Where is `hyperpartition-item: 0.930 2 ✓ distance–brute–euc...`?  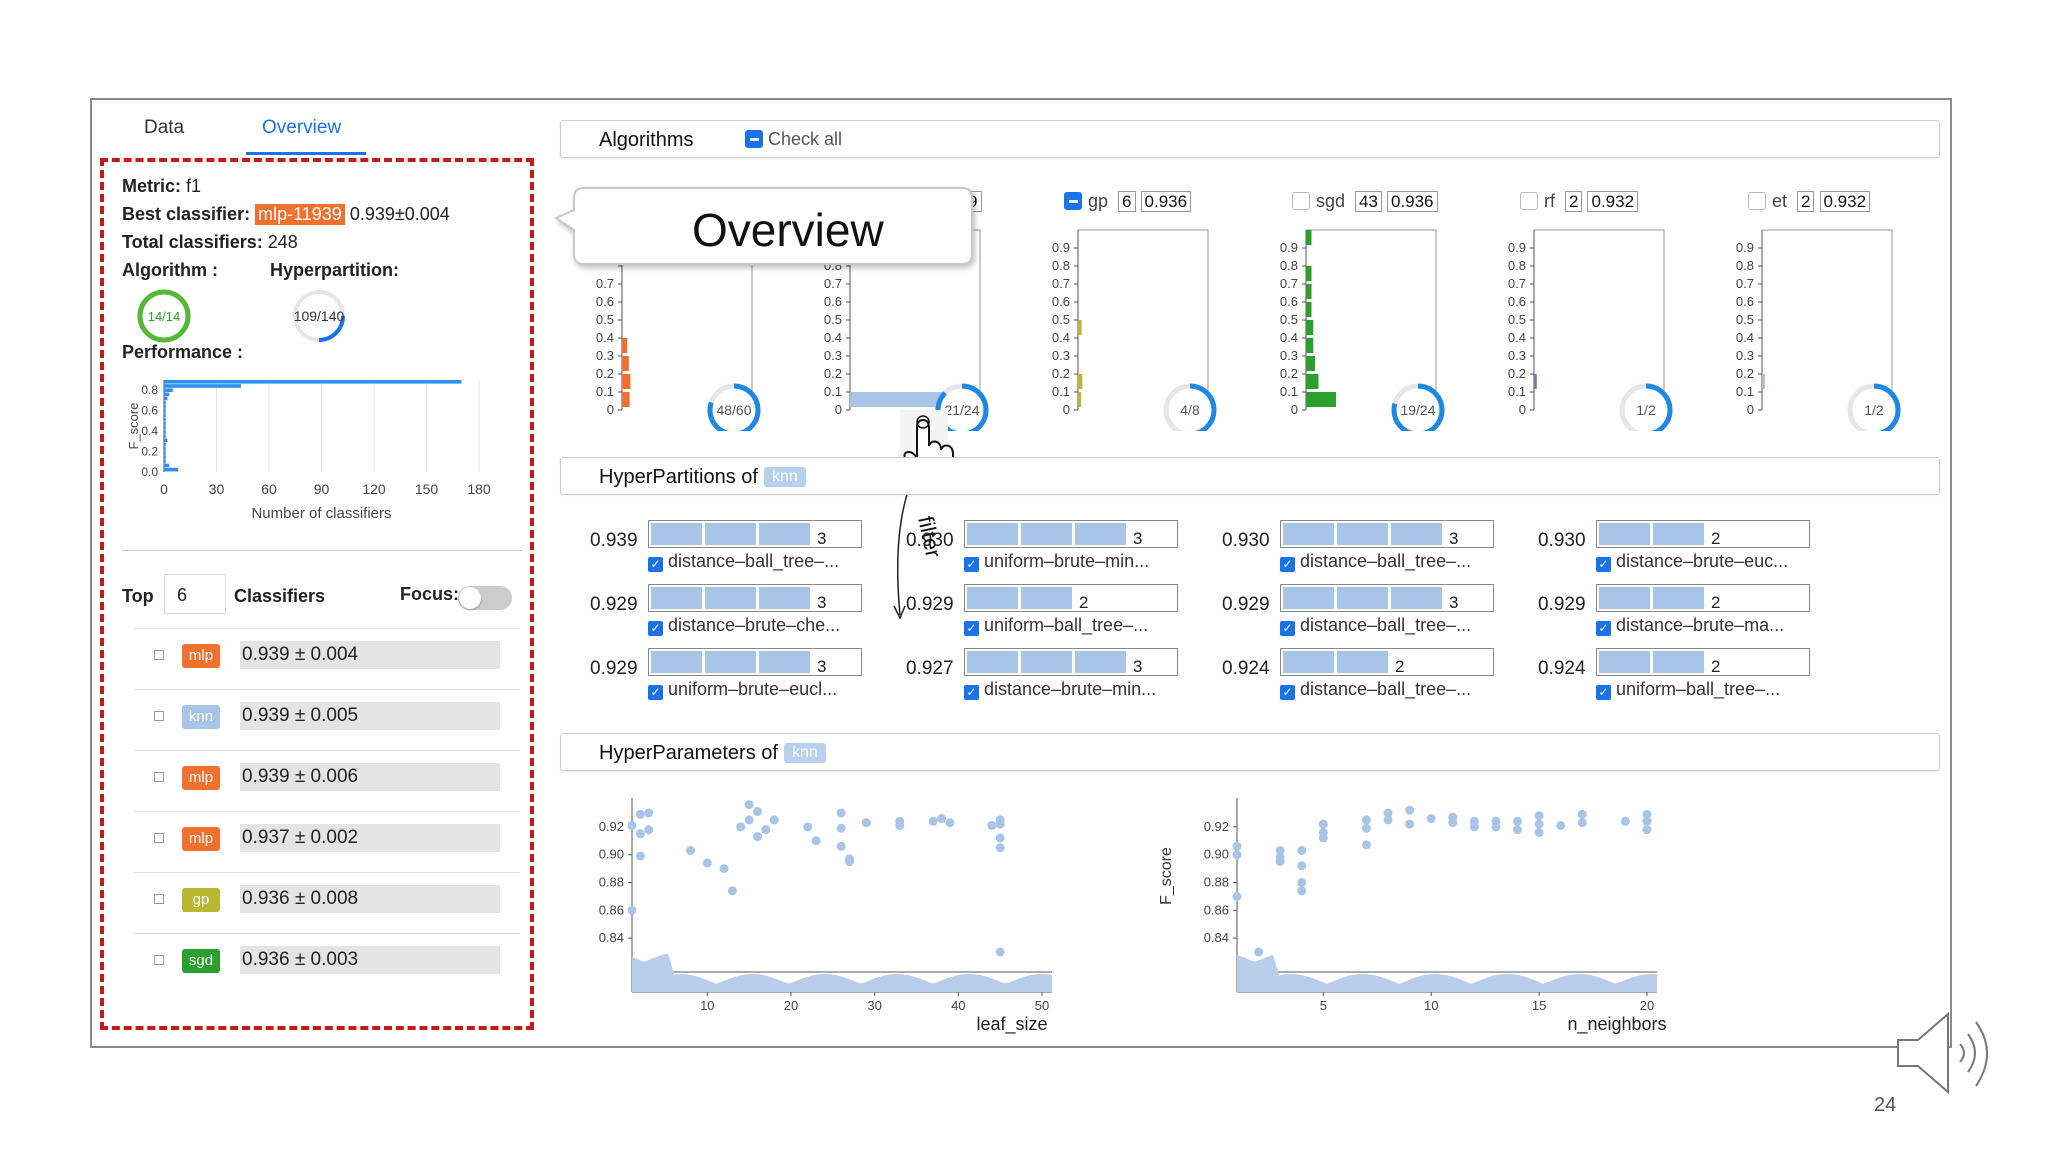 hyperpartition-item: 0.930 2 ✓ distance–brute–euc... is located at coordinates (1688, 549).